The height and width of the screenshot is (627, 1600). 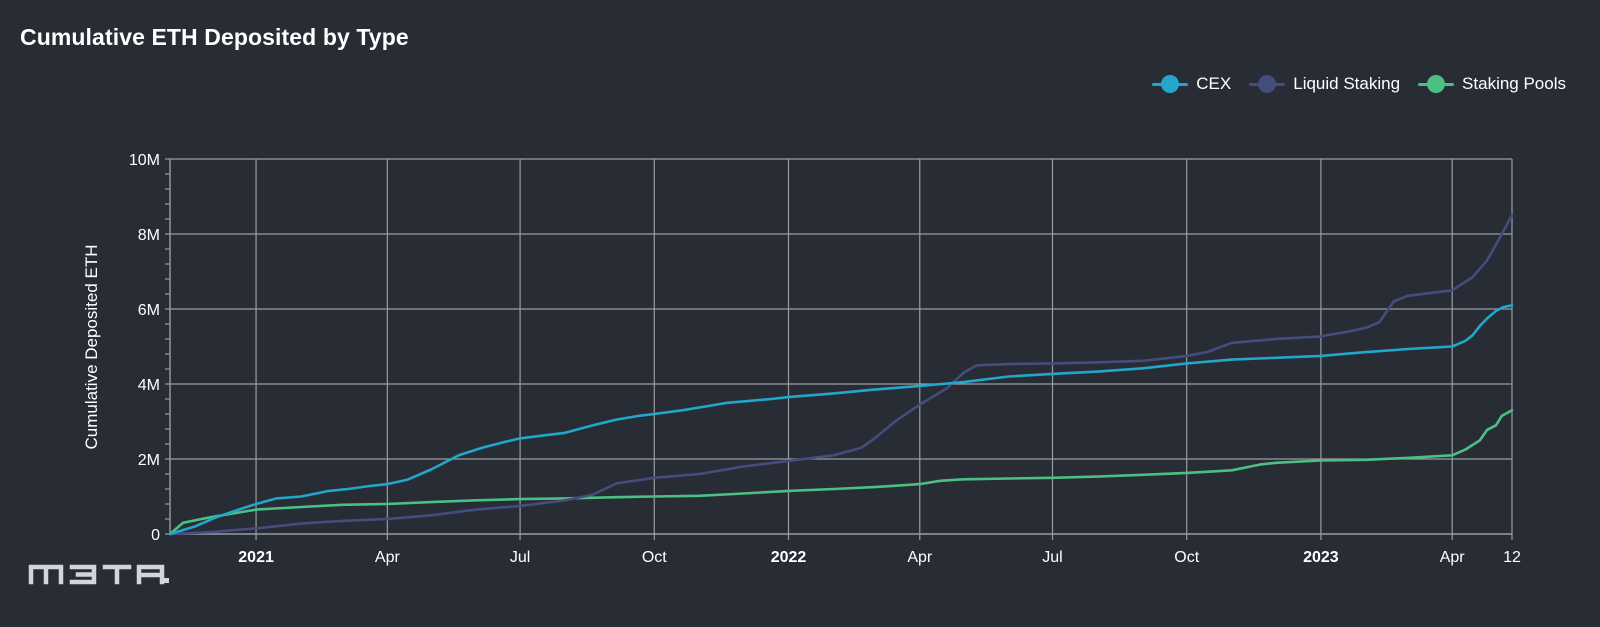 What do you see at coordinates (149, 385) in the screenshot?
I see `y-tick-label: 4M` at bounding box center [149, 385].